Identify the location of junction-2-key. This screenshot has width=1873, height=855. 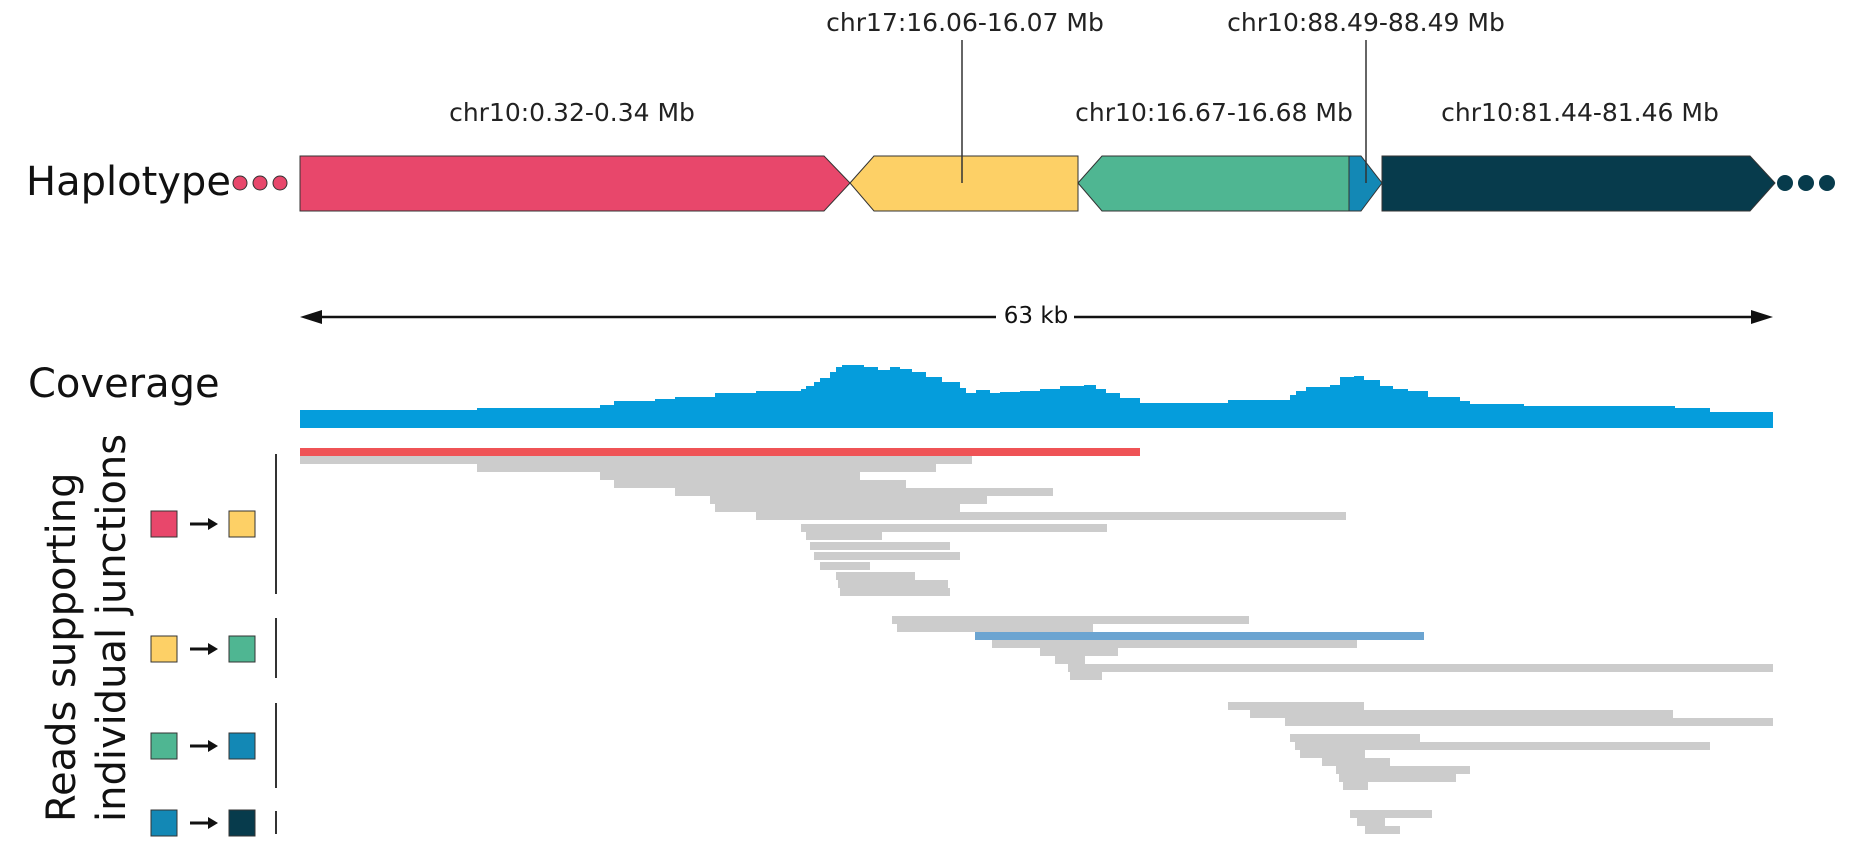
(213, 648).